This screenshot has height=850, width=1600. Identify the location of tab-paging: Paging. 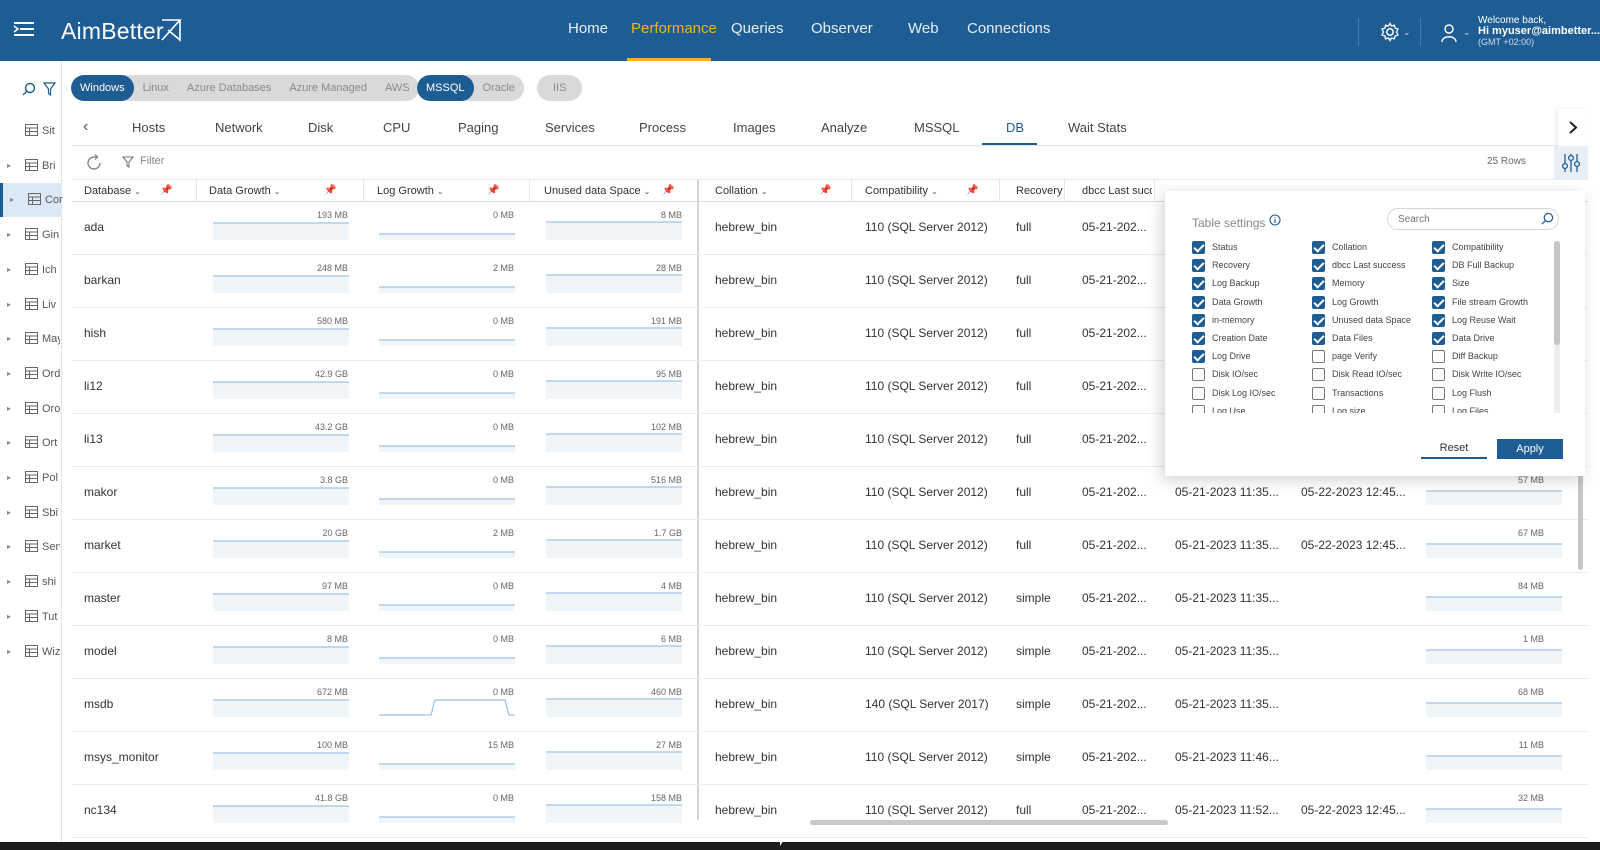
(478, 127).